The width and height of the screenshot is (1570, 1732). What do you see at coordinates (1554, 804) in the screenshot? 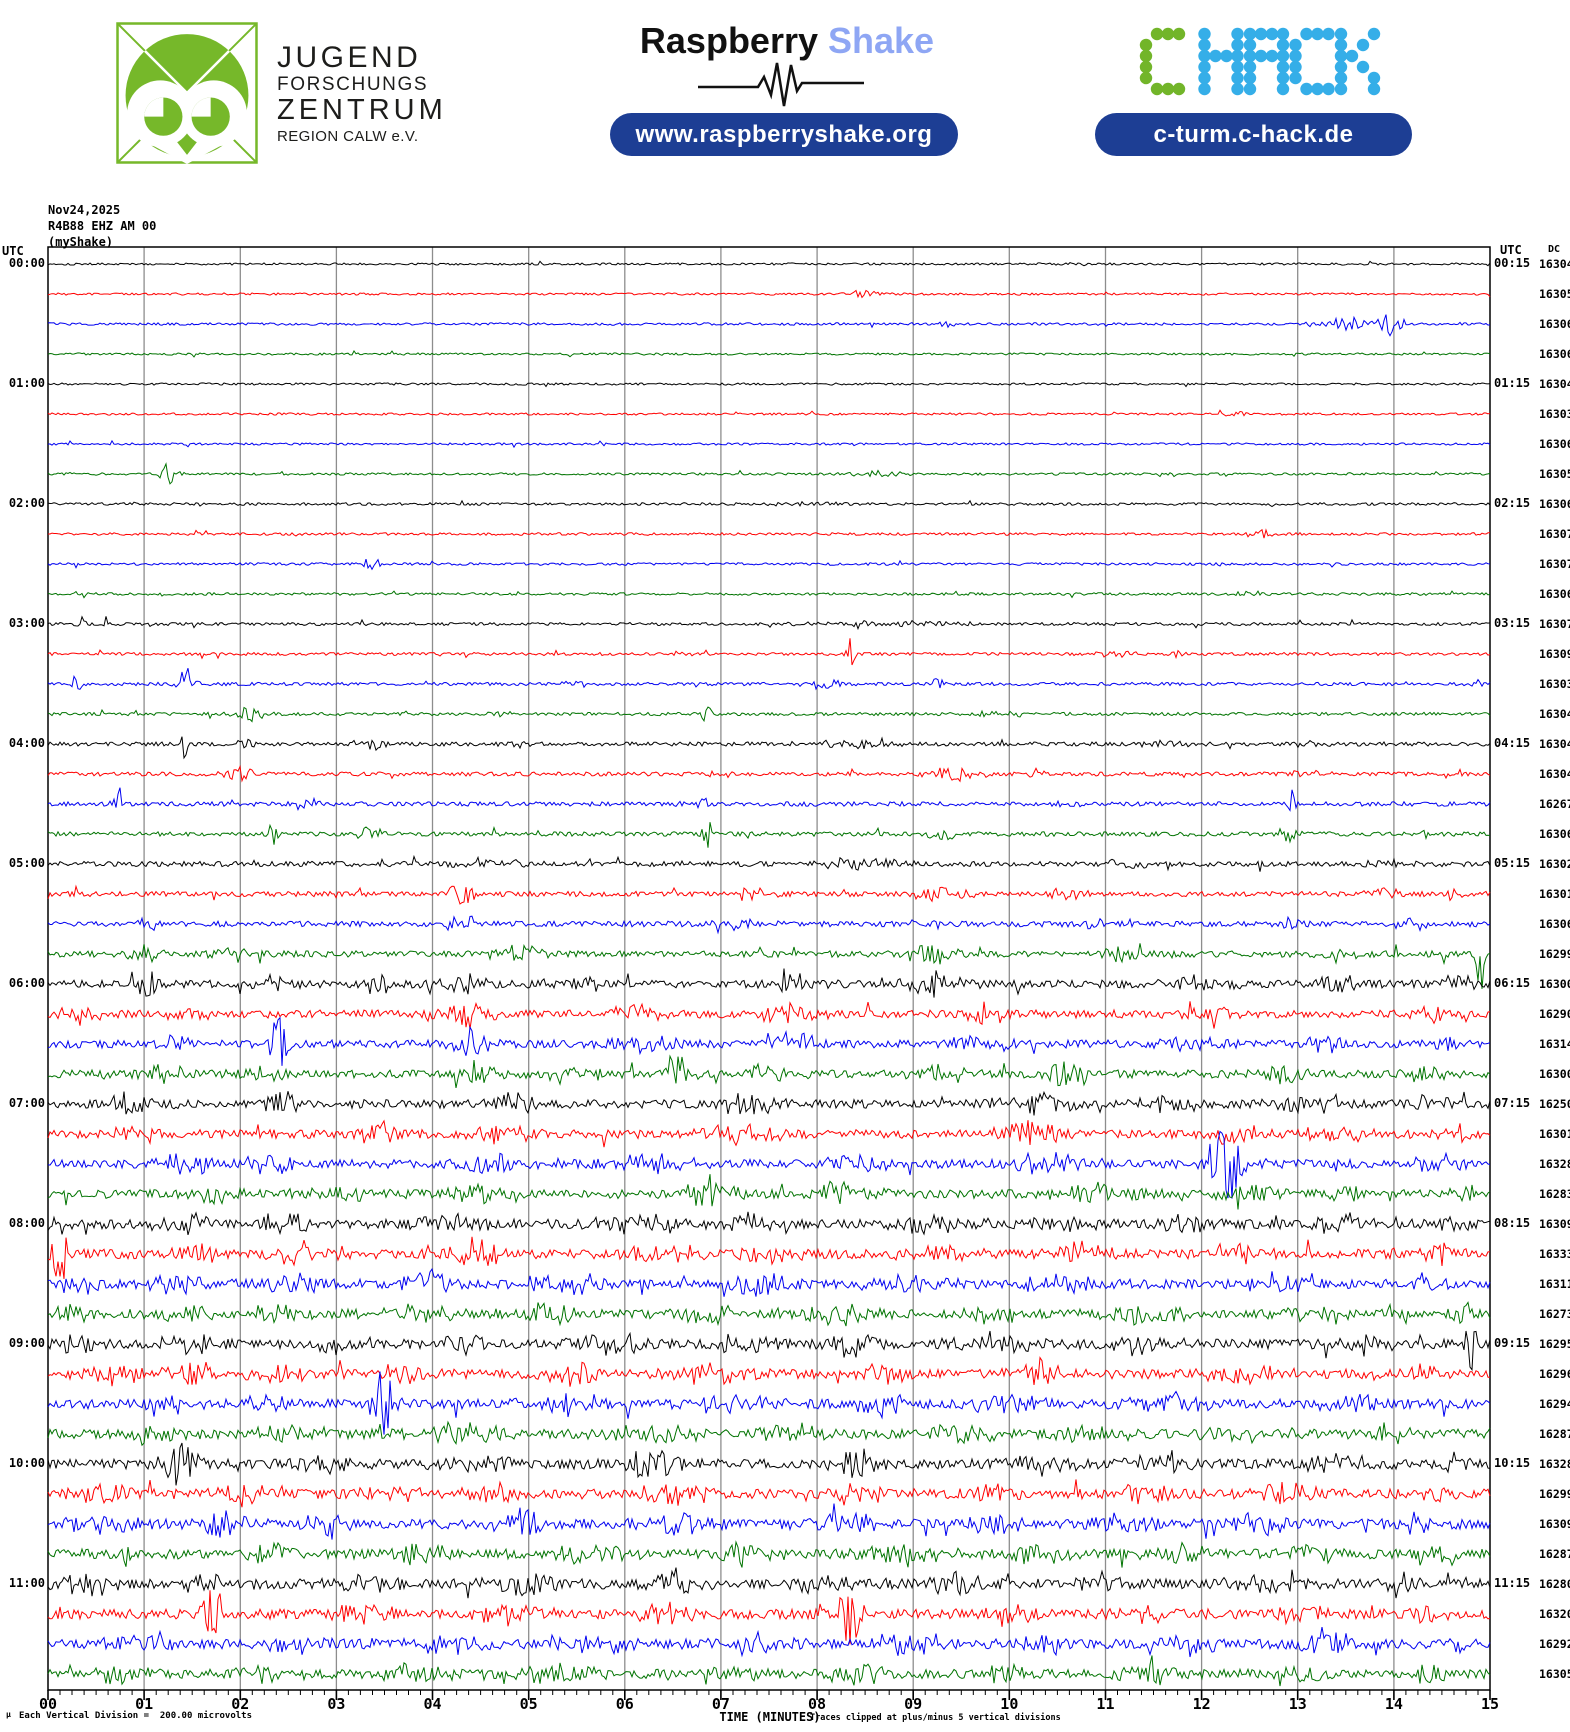
I see `dc-value: 16267` at bounding box center [1554, 804].